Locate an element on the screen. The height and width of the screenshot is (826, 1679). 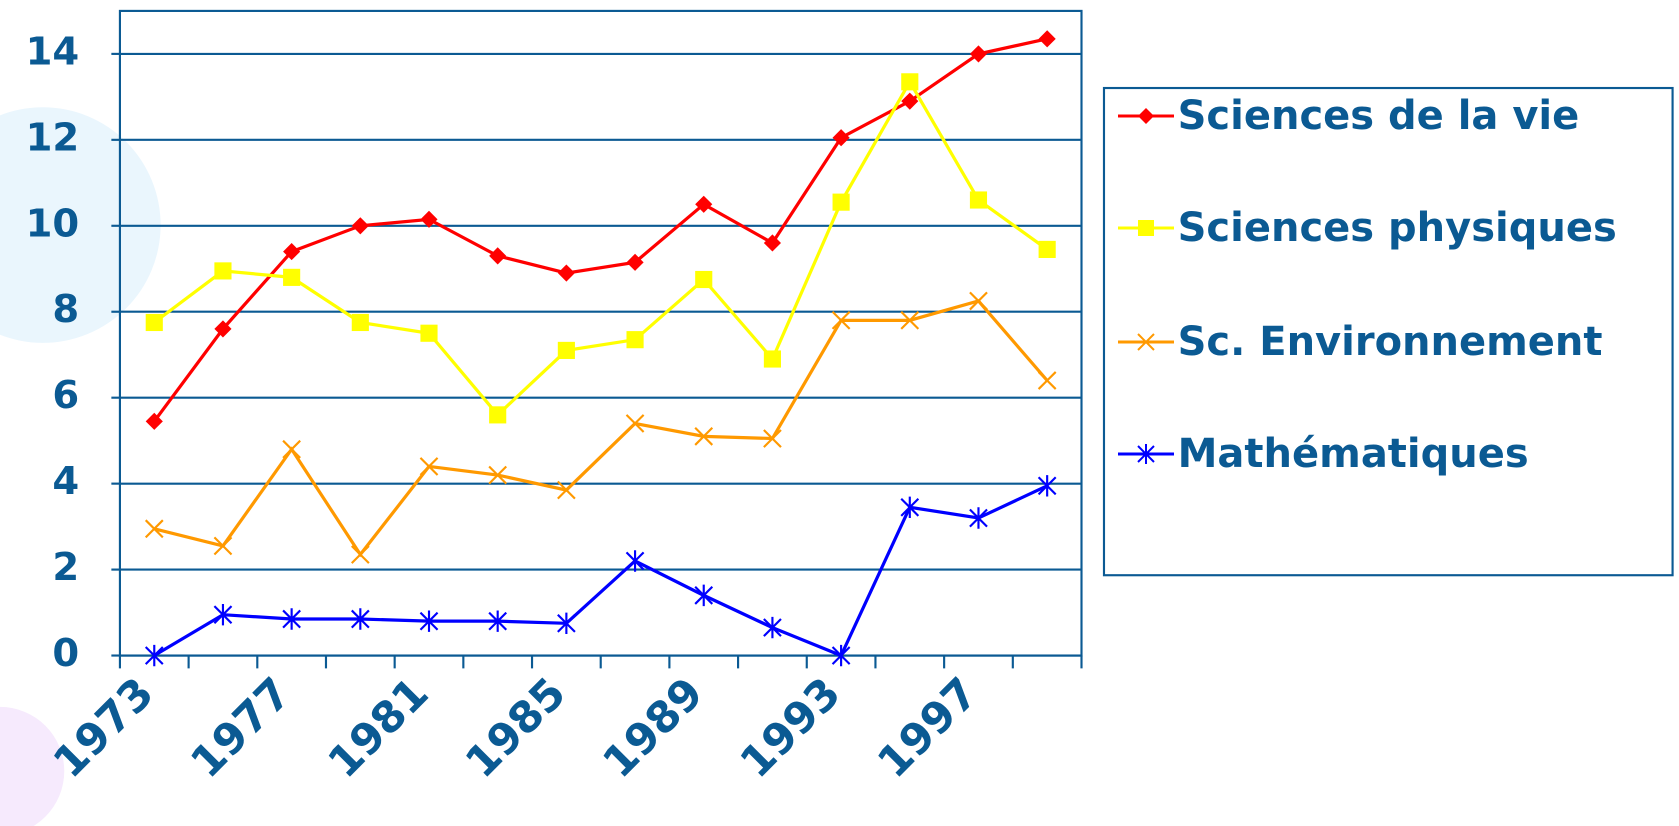
legend-label: Sciences de la vie is located at coordinates (1378, 116).